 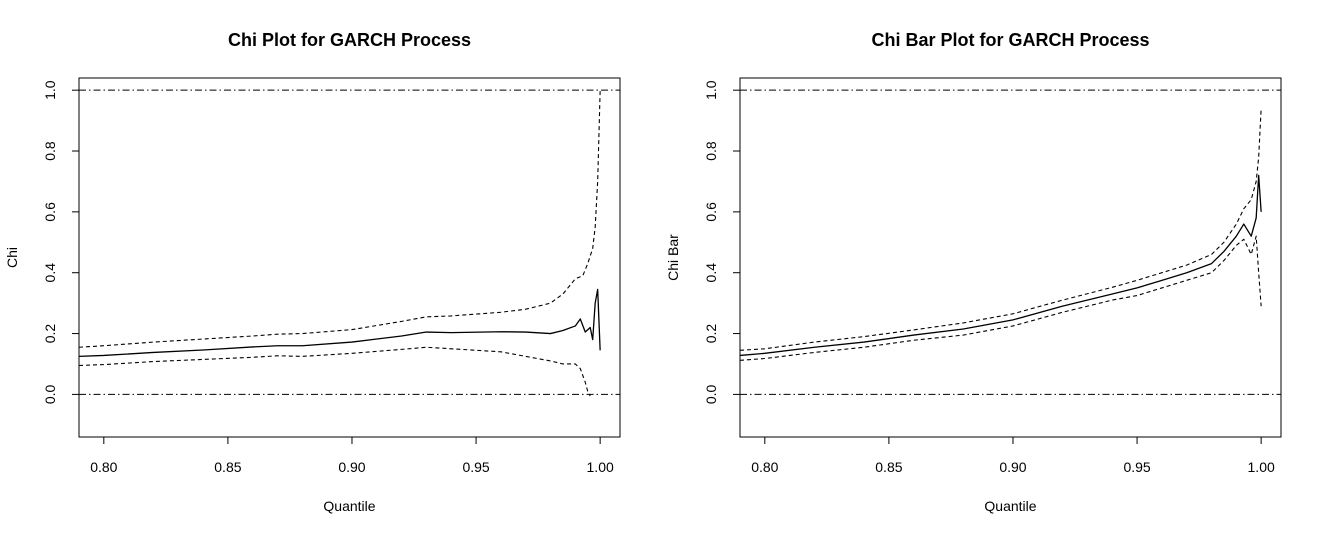 What do you see at coordinates (12, 257) in the screenshot?
I see `y-axis-label: Chi` at bounding box center [12, 257].